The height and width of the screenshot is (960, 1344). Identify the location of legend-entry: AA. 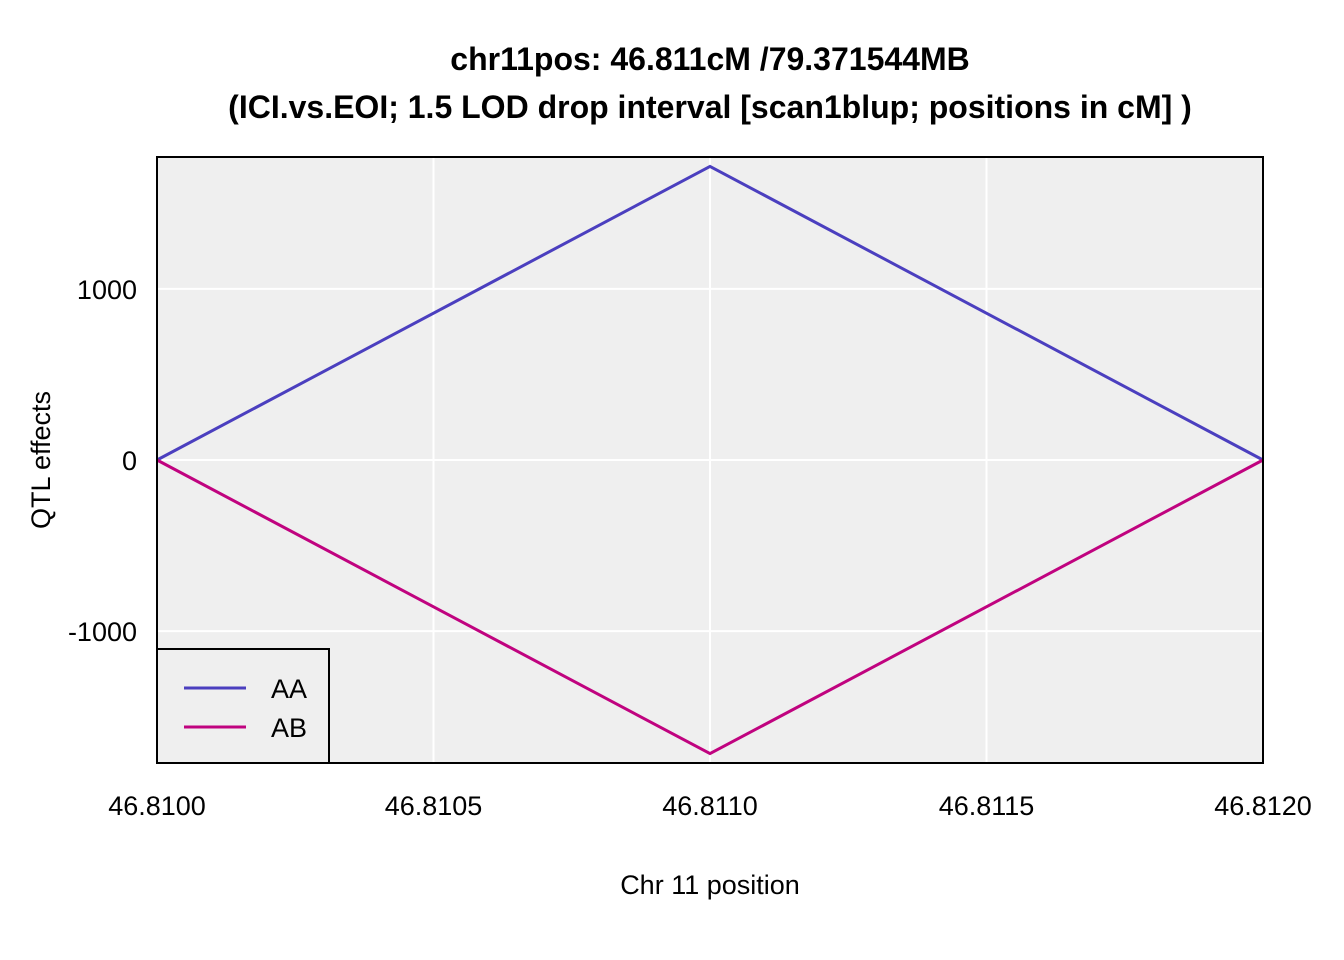
(289, 689).